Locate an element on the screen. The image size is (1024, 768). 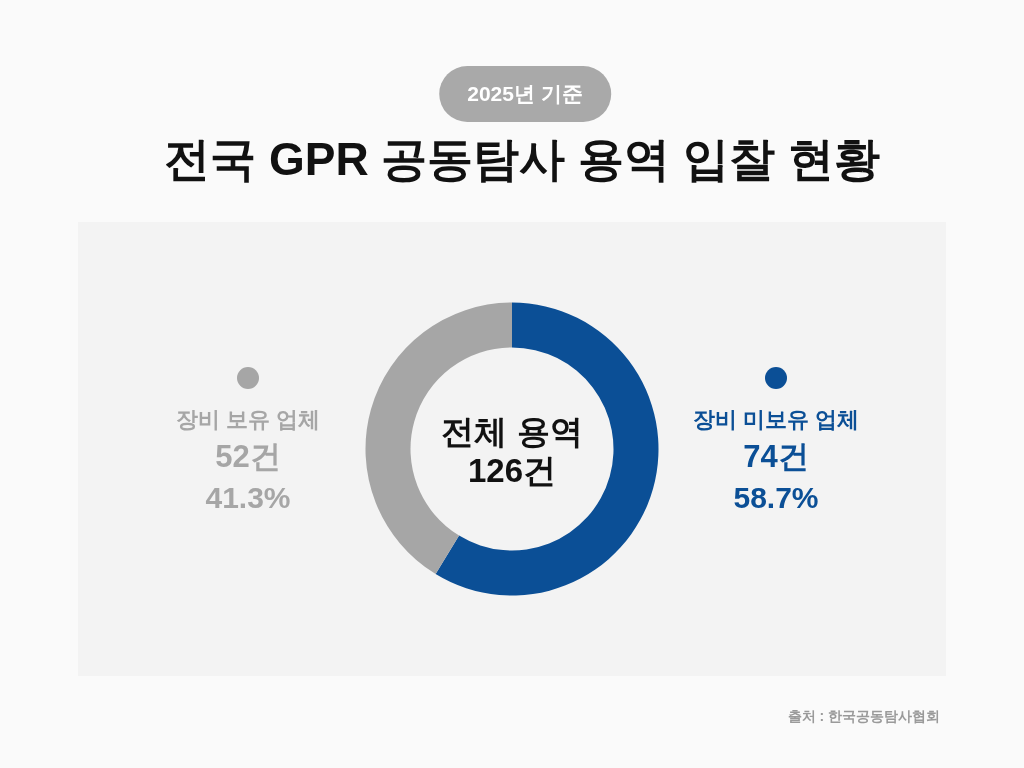
source-note: 출처 : 한국공동탐사협회 is located at coordinates (863, 716).